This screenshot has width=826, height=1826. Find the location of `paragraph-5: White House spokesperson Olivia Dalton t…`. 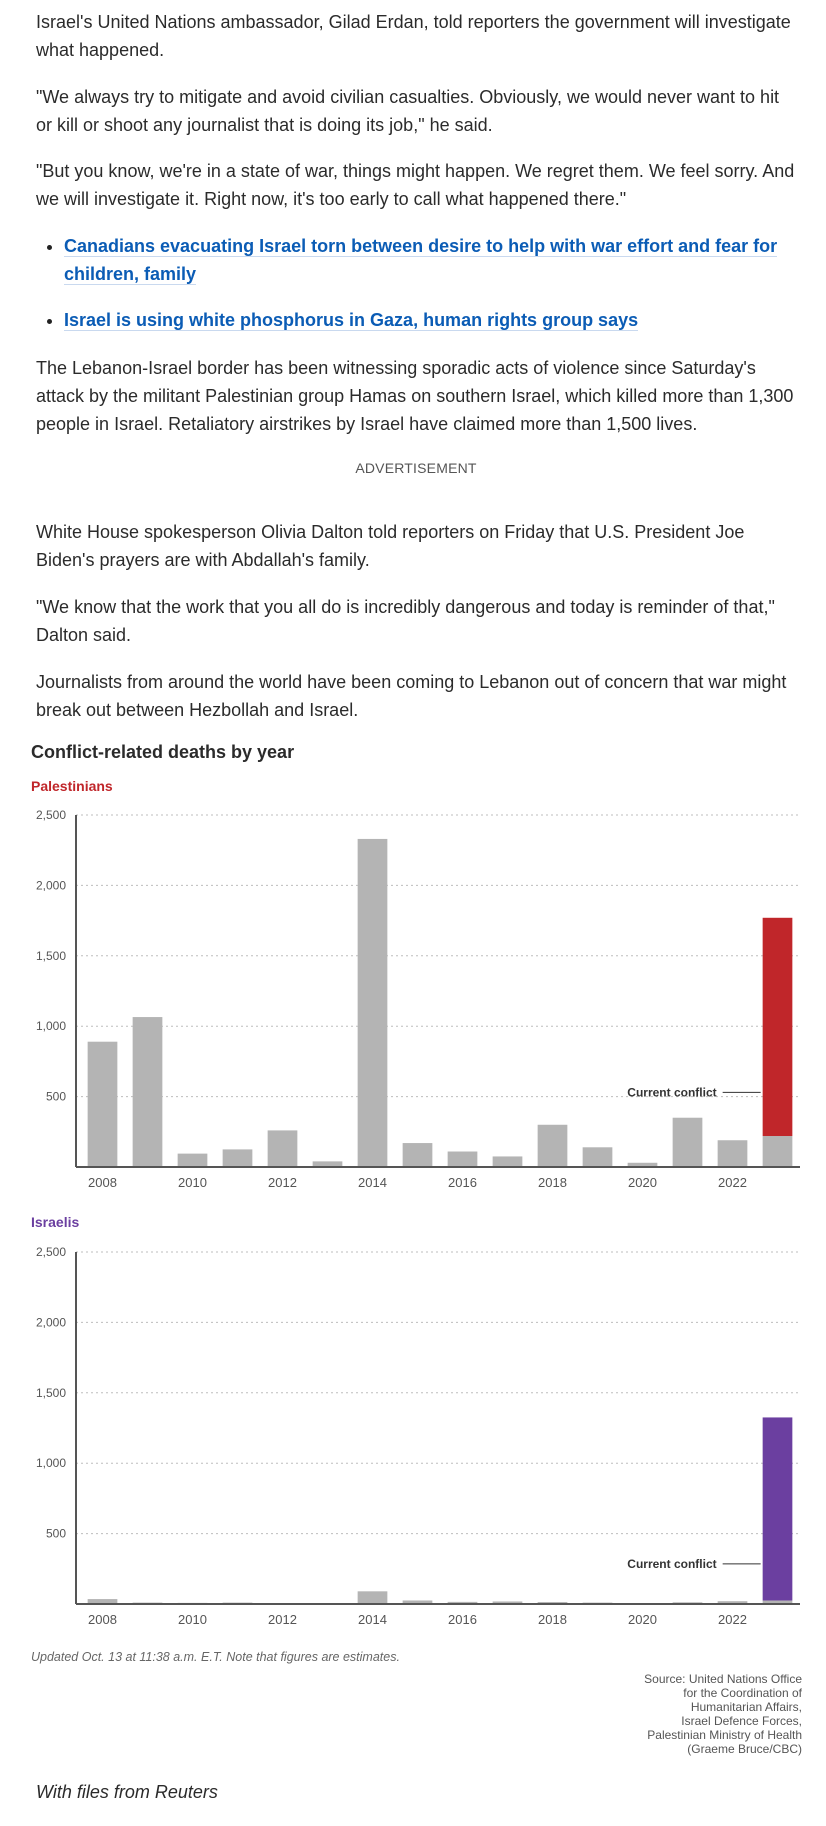

paragraph-5: White House spokesperson Olivia Dalton t… is located at coordinates (390, 546).